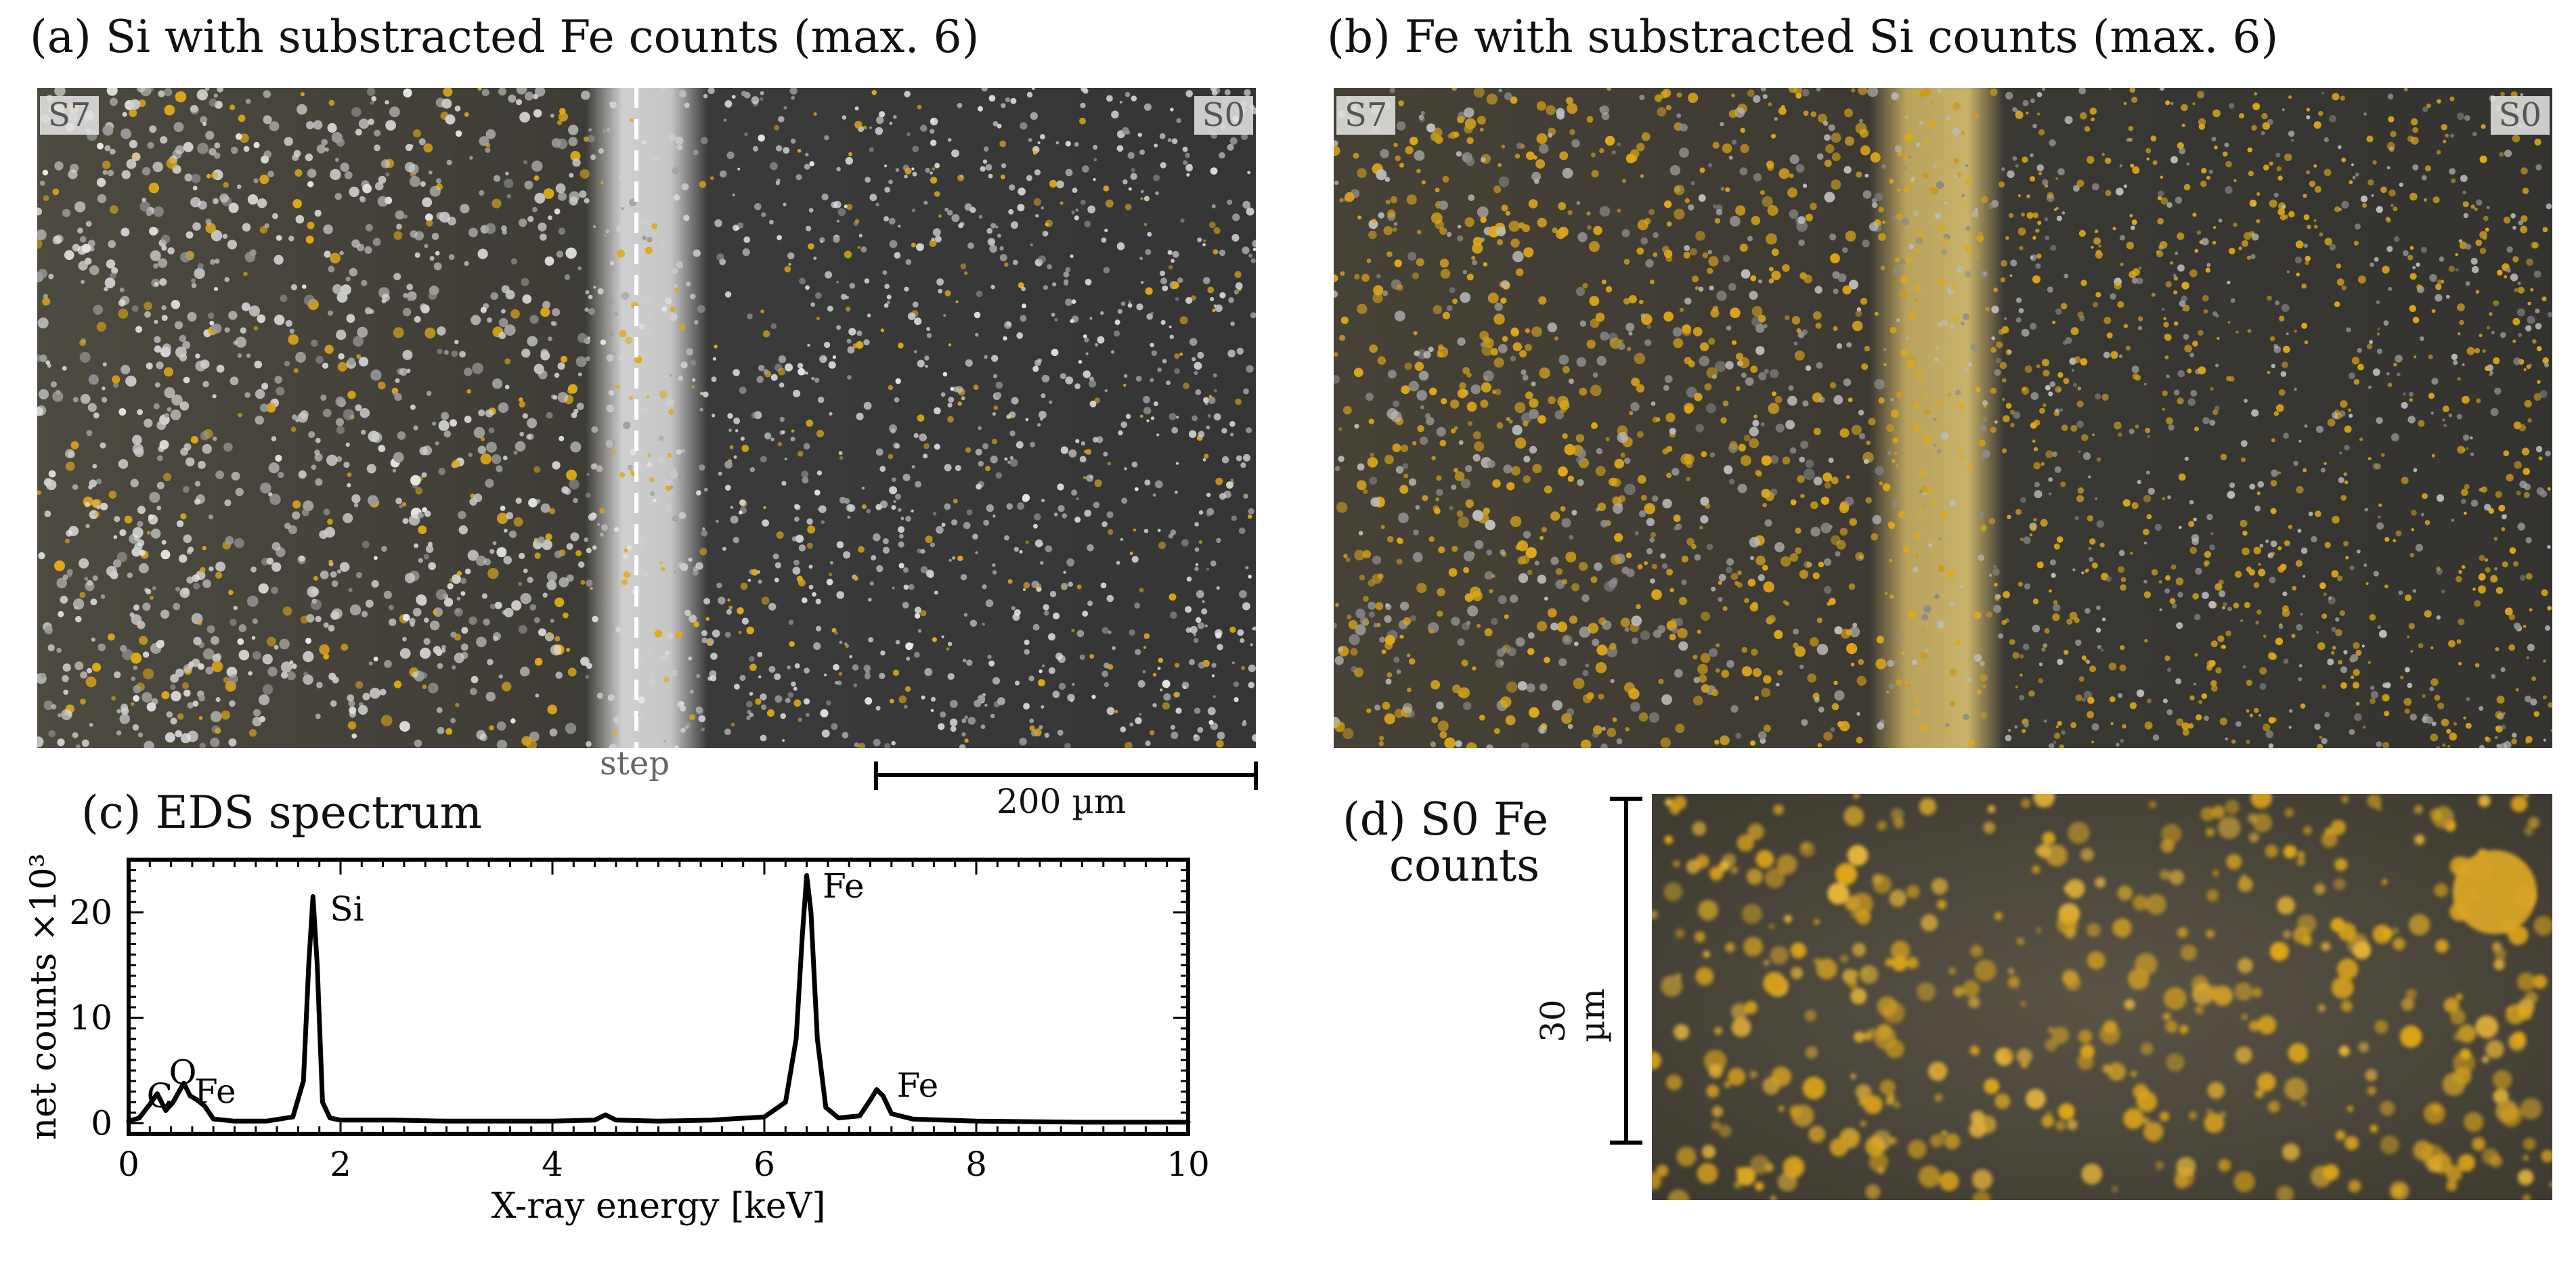  Describe the element at coordinates (340, 1164) in the screenshot. I see `x-tick-label: 2` at that location.